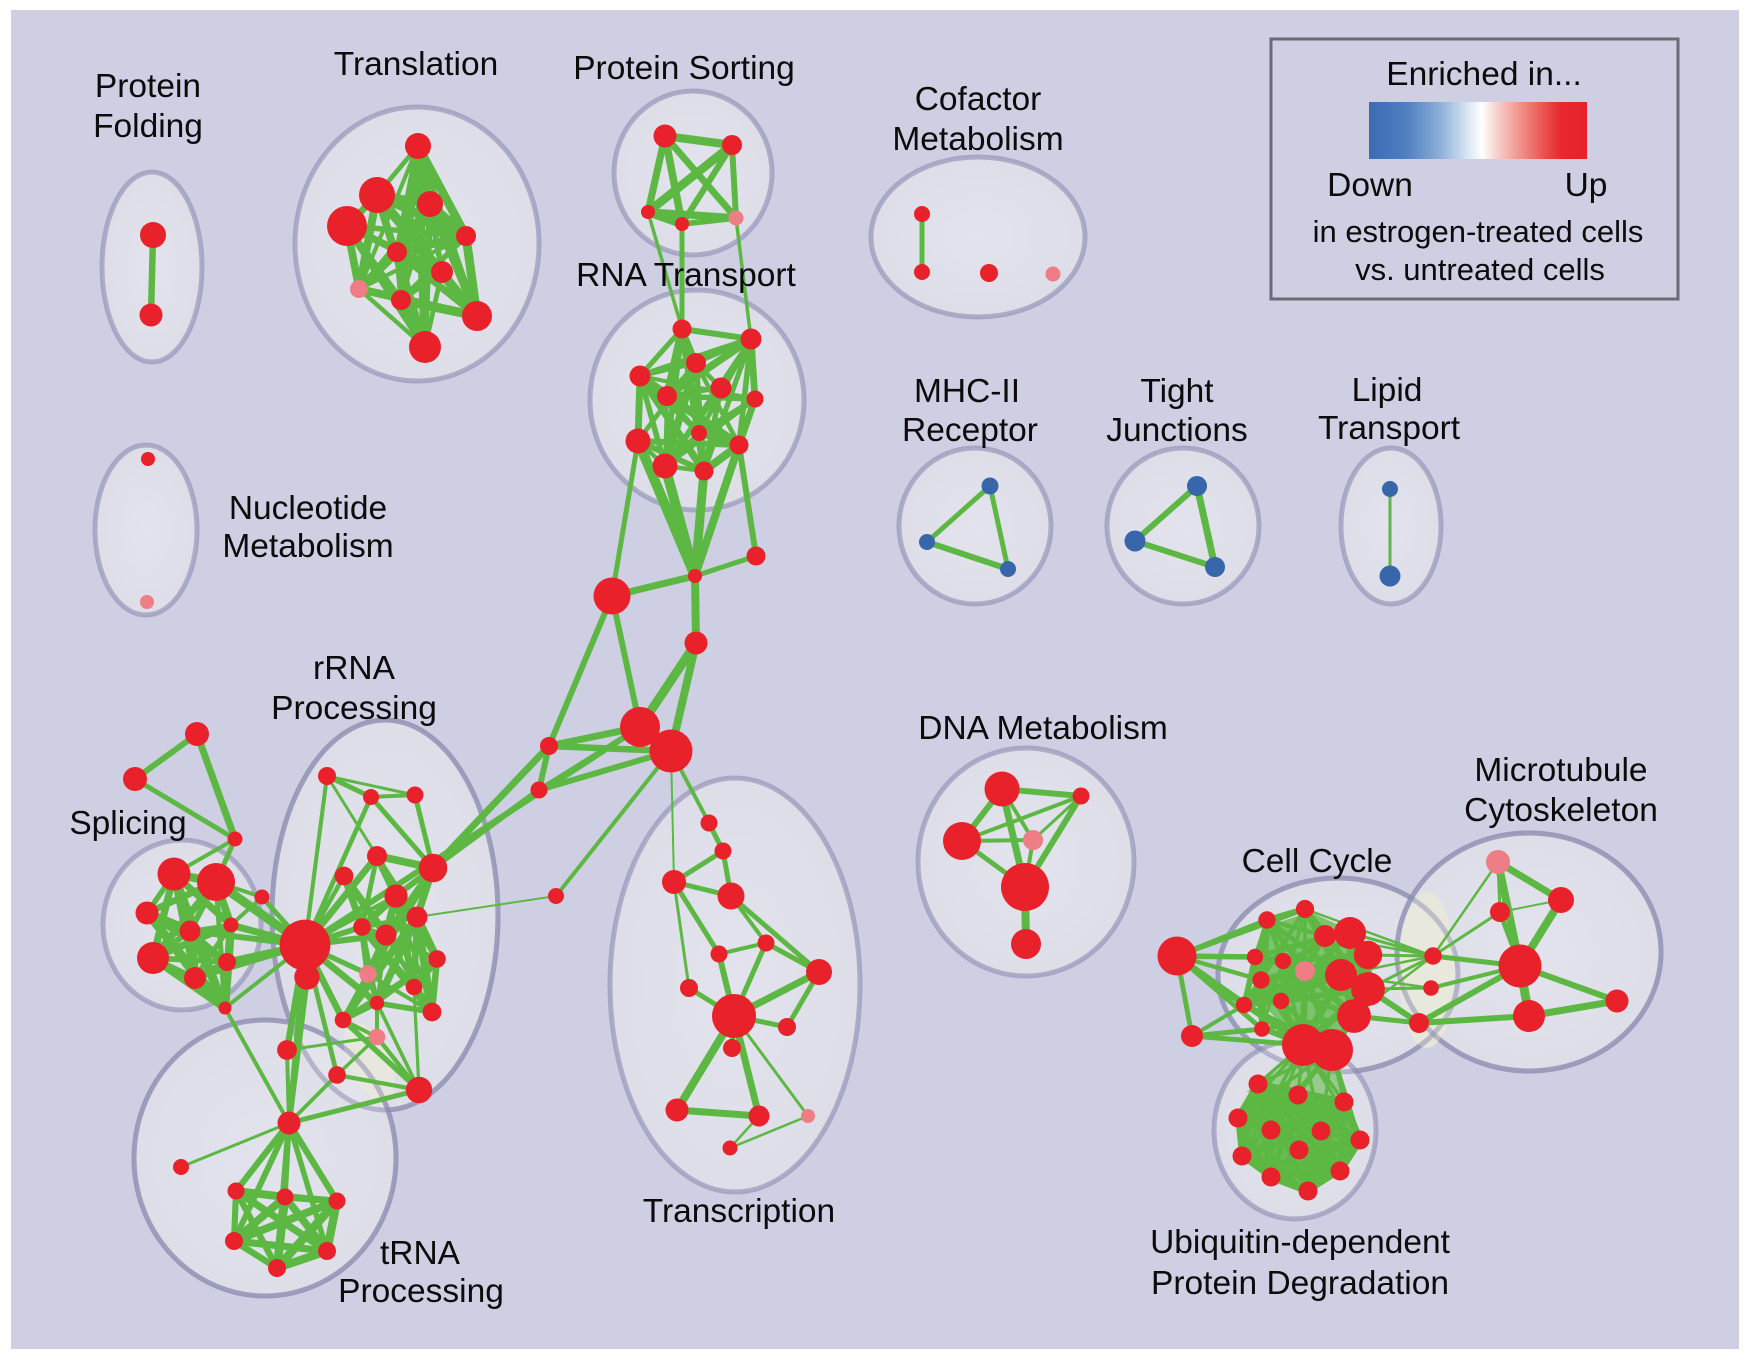 The image size is (1750, 1360). What do you see at coordinates (1480, 269) in the screenshot?
I see `svg-text: vs. untreated cells` at bounding box center [1480, 269].